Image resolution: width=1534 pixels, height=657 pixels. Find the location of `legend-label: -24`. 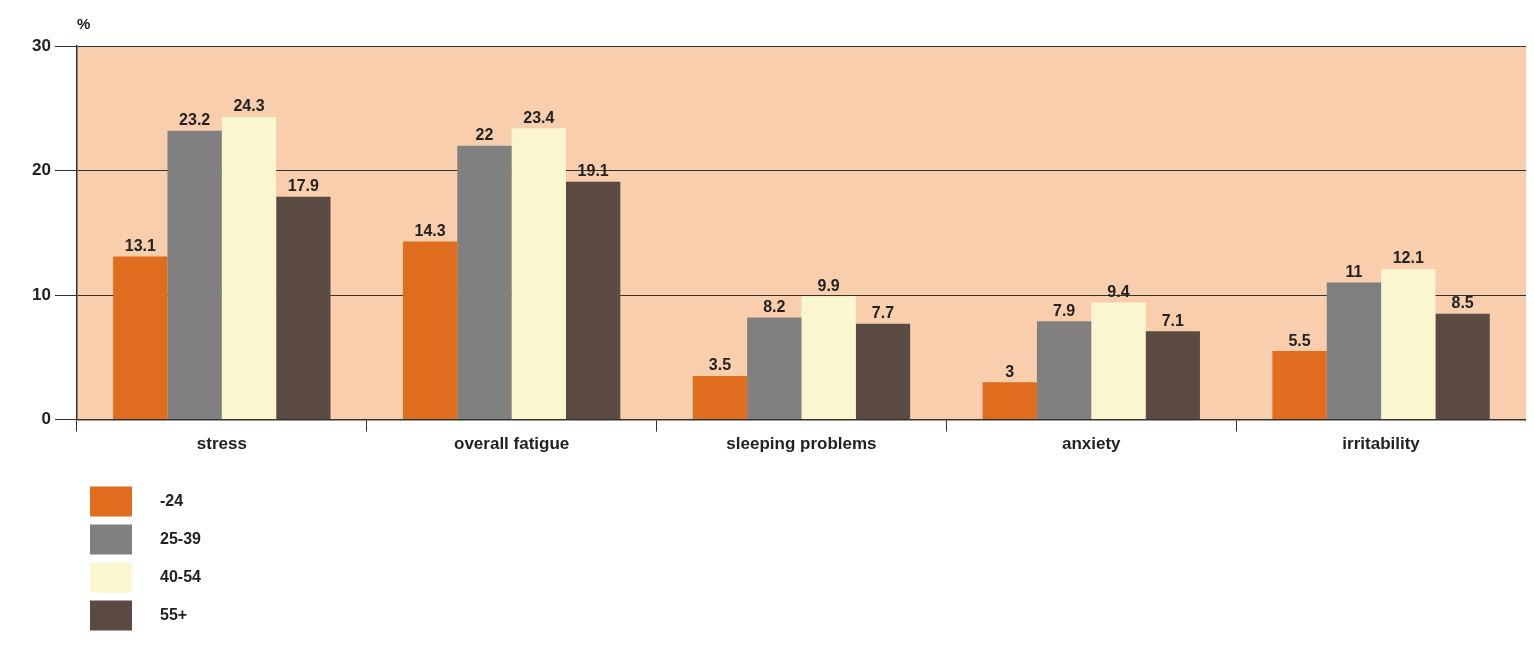

legend-label: -24 is located at coordinates (172, 501).